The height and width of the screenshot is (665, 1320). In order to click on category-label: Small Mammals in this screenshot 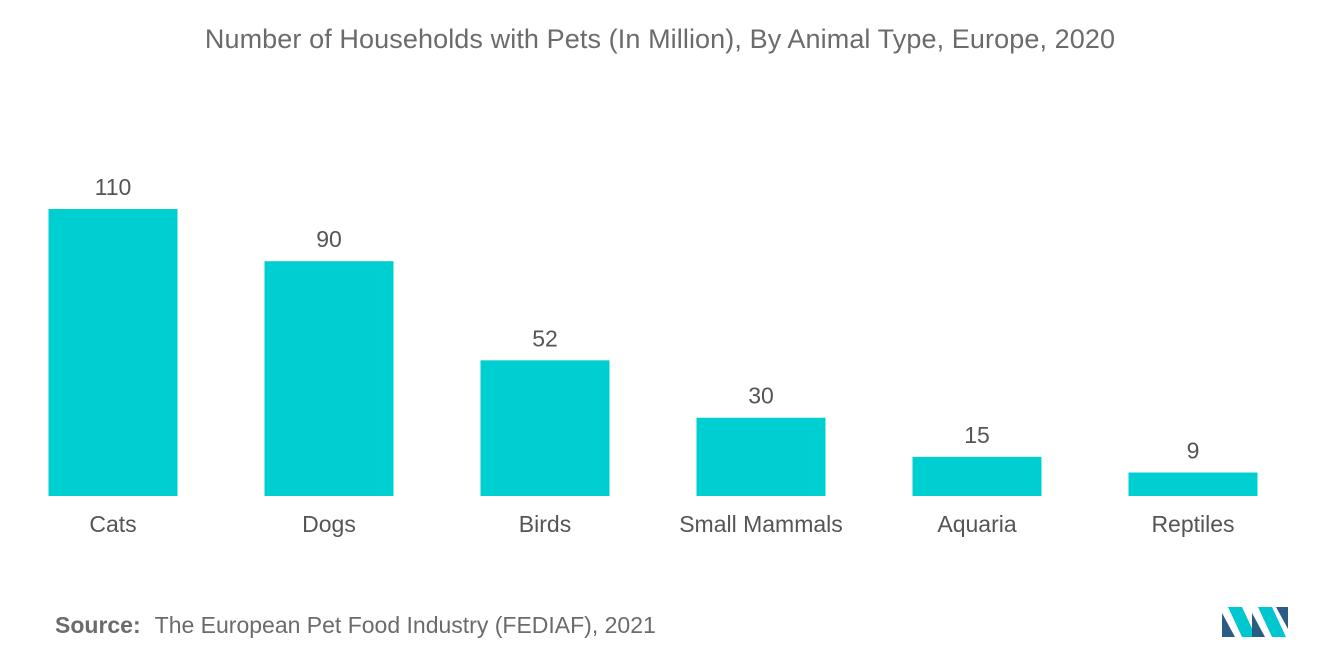, I will do `click(761, 524)`.